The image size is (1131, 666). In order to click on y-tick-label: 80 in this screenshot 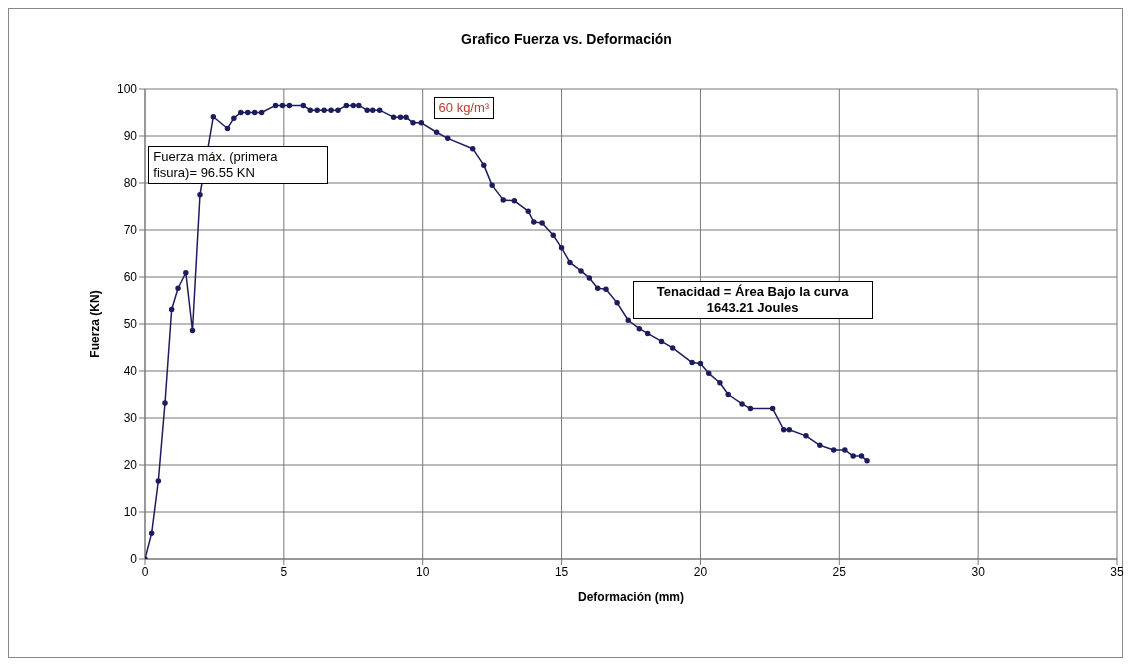, I will do `click(130, 183)`.